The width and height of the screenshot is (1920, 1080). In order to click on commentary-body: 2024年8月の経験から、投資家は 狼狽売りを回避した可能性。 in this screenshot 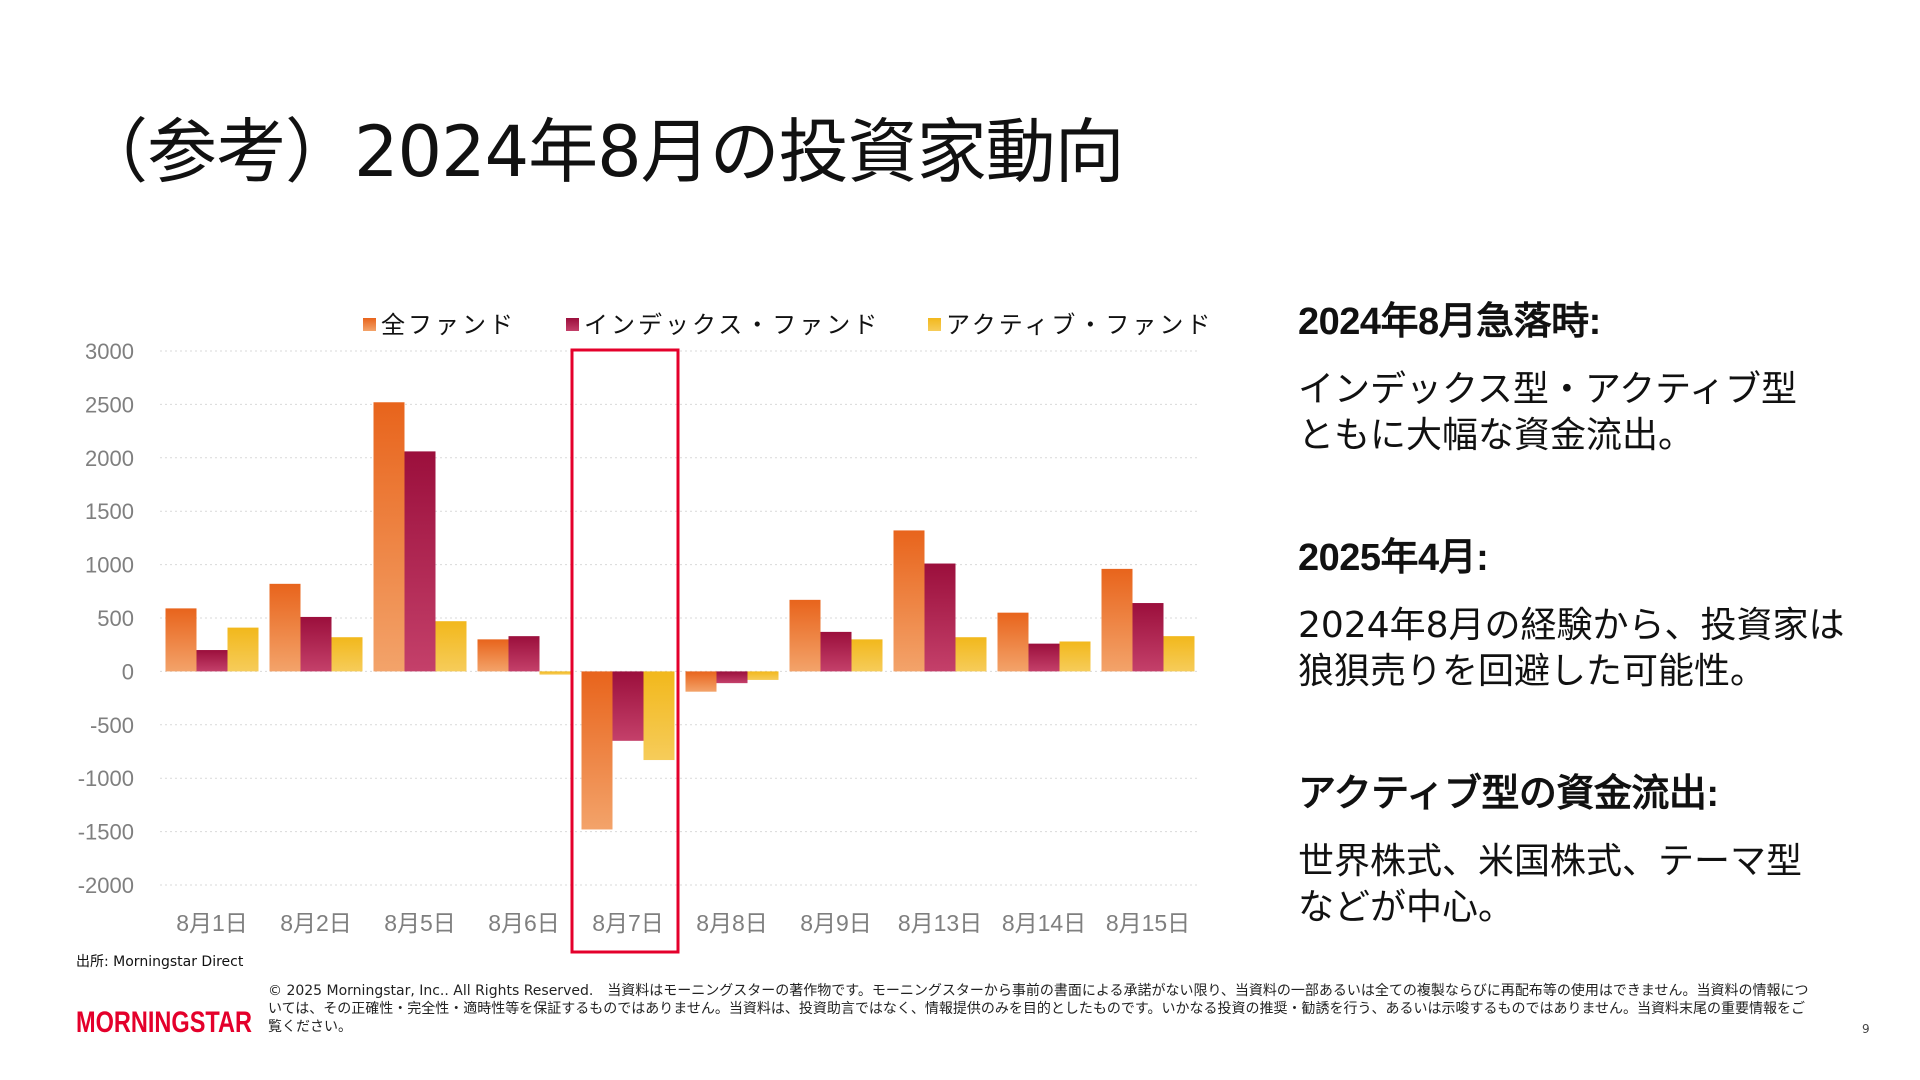, I will do `click(1571, 648)`.